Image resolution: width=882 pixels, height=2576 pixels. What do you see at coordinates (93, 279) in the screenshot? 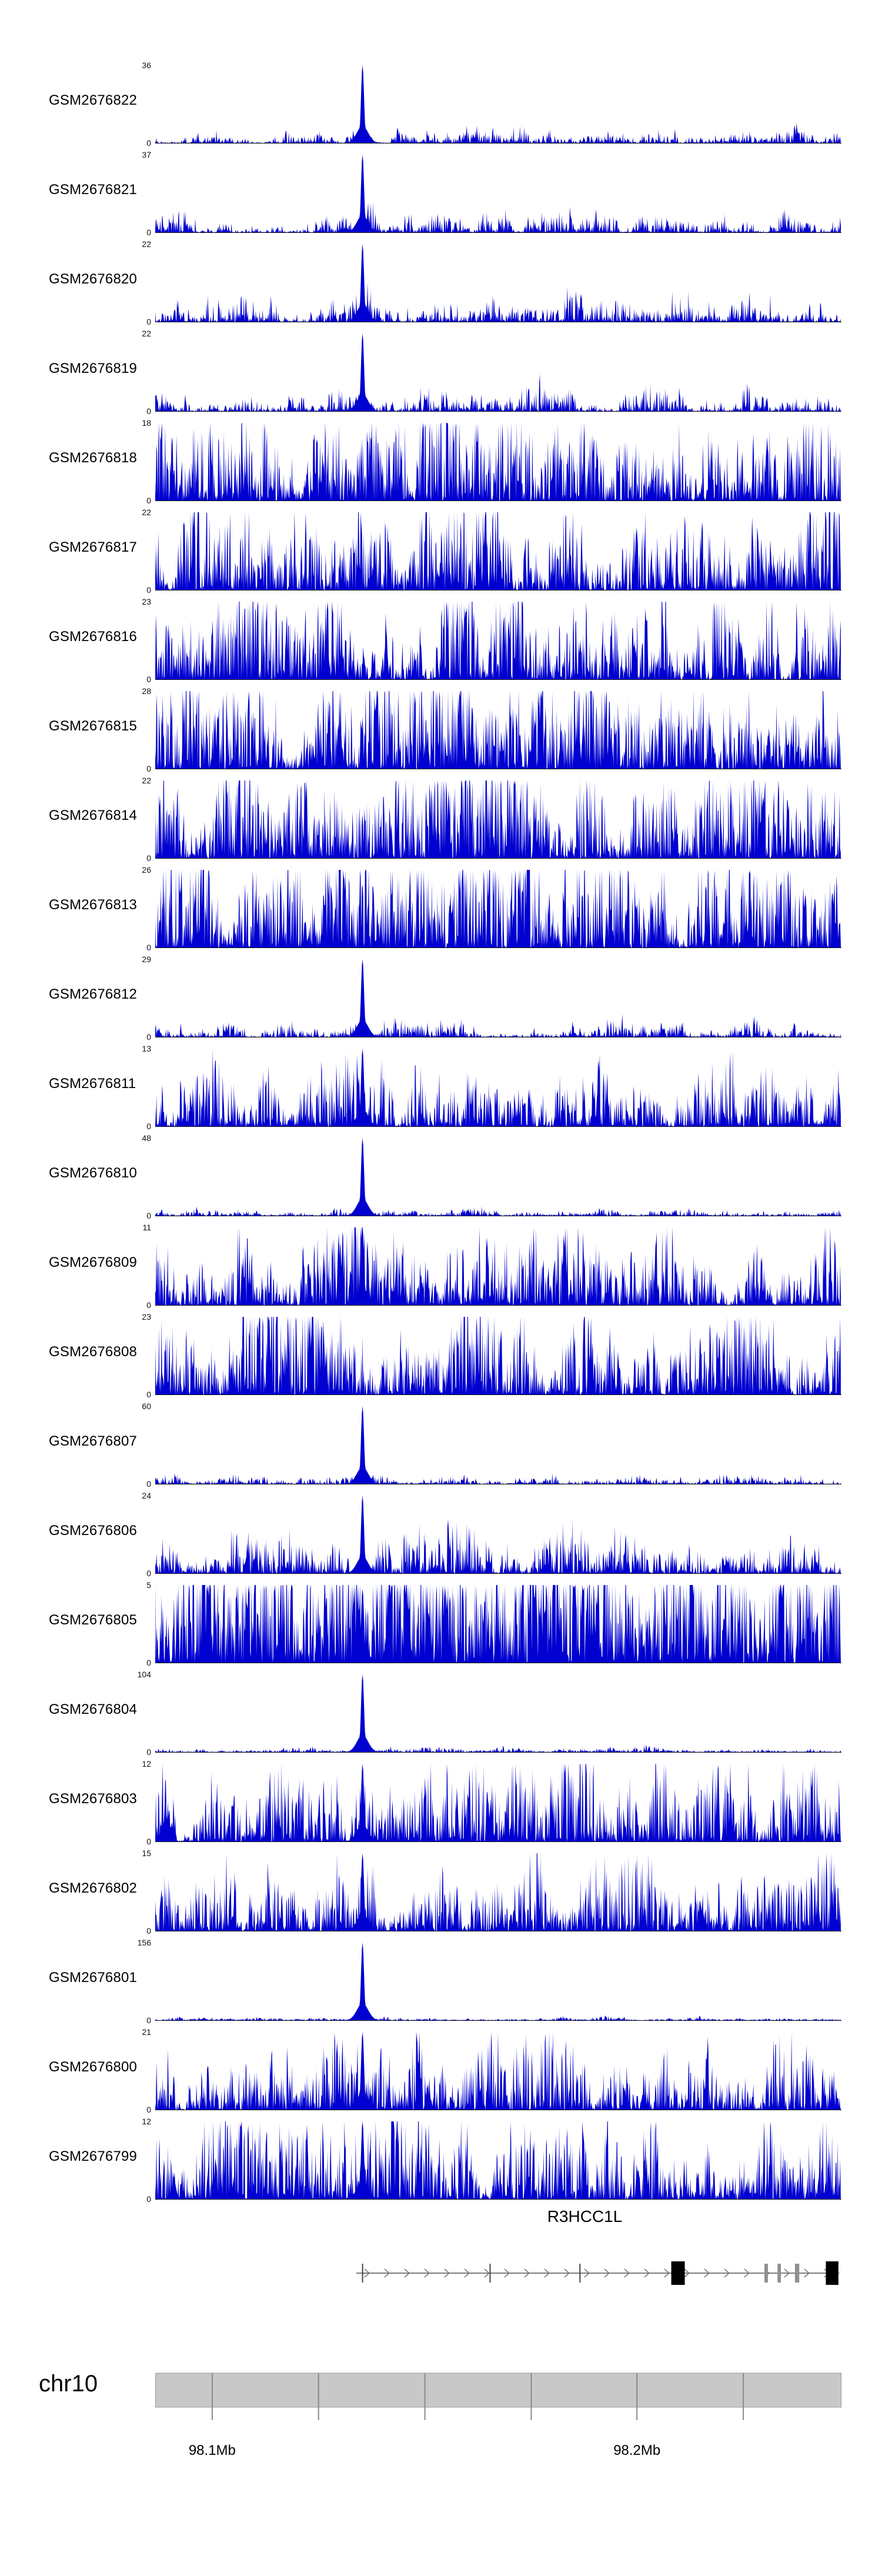
I see `track-label: GSM2676820` at bounding box center [93, 279].